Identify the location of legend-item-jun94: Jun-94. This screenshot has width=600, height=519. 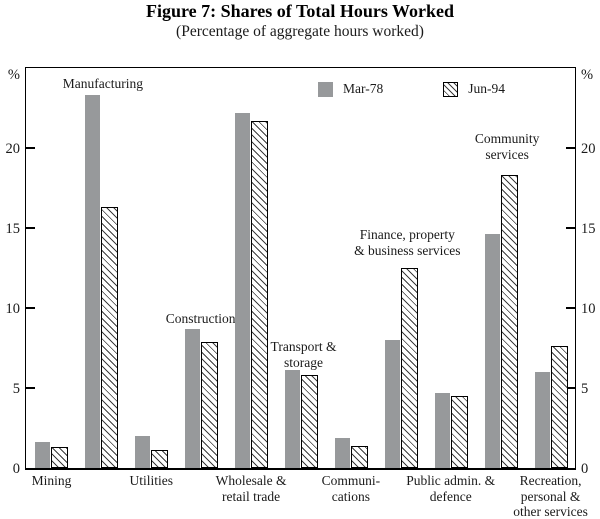
(474, 89).